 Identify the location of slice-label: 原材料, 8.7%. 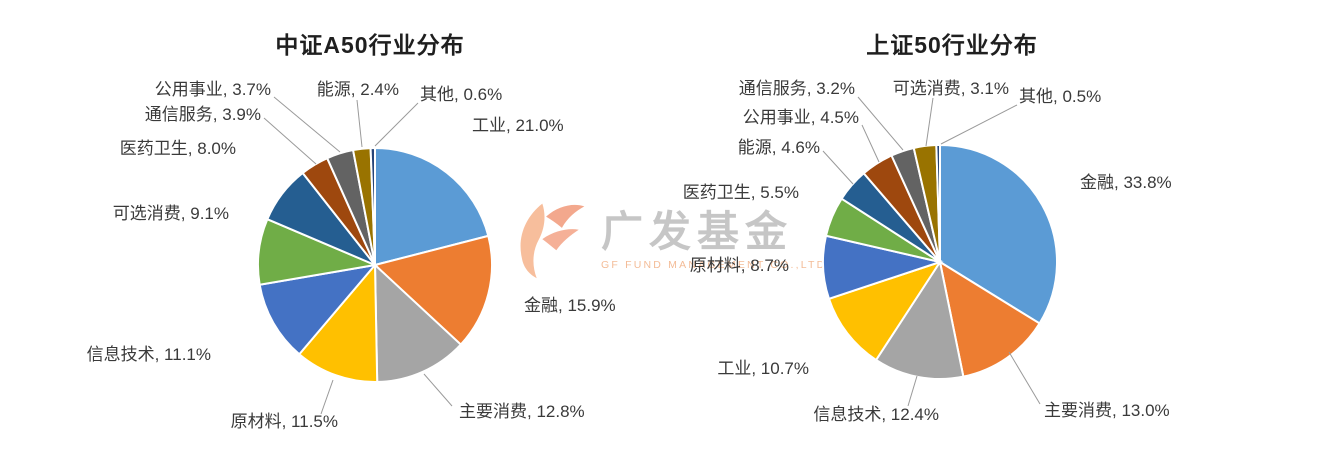
(739, 265).